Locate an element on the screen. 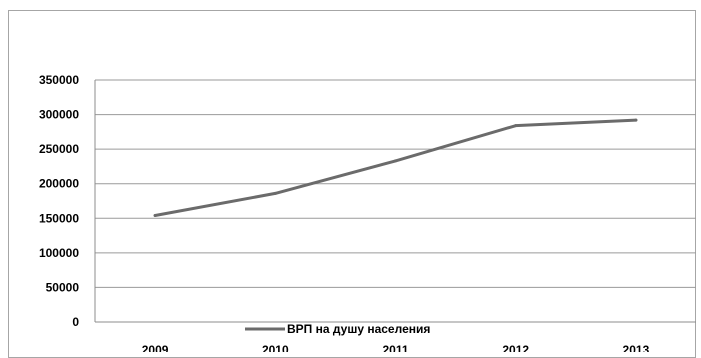 The image size is (701, 358). x-tick-label: 2009 is located at coordinates (155, 347).